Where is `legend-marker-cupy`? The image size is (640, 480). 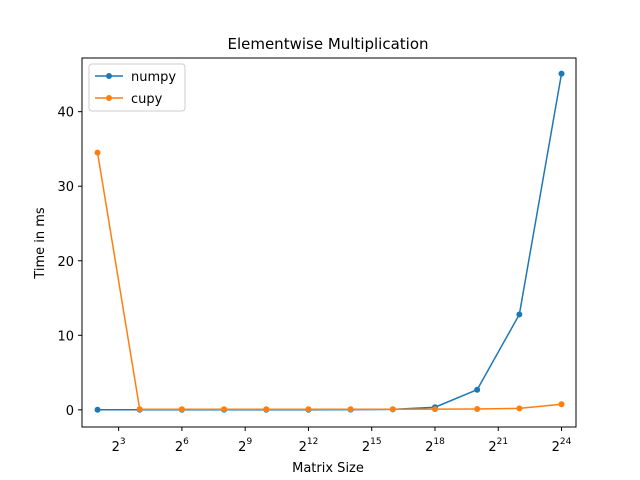 legend-marker-cupy is located at coordinates (109, 98).